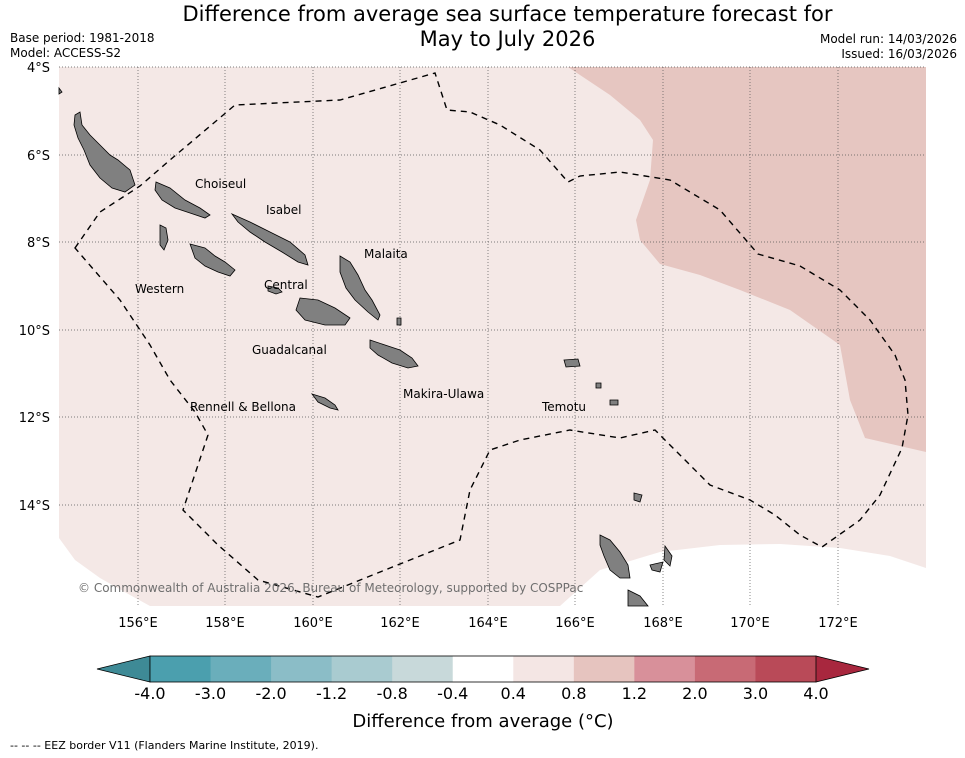 The width and height of the screenshot is (965, 758). I want to click on colorbar-extend-low, so click(123, 669).